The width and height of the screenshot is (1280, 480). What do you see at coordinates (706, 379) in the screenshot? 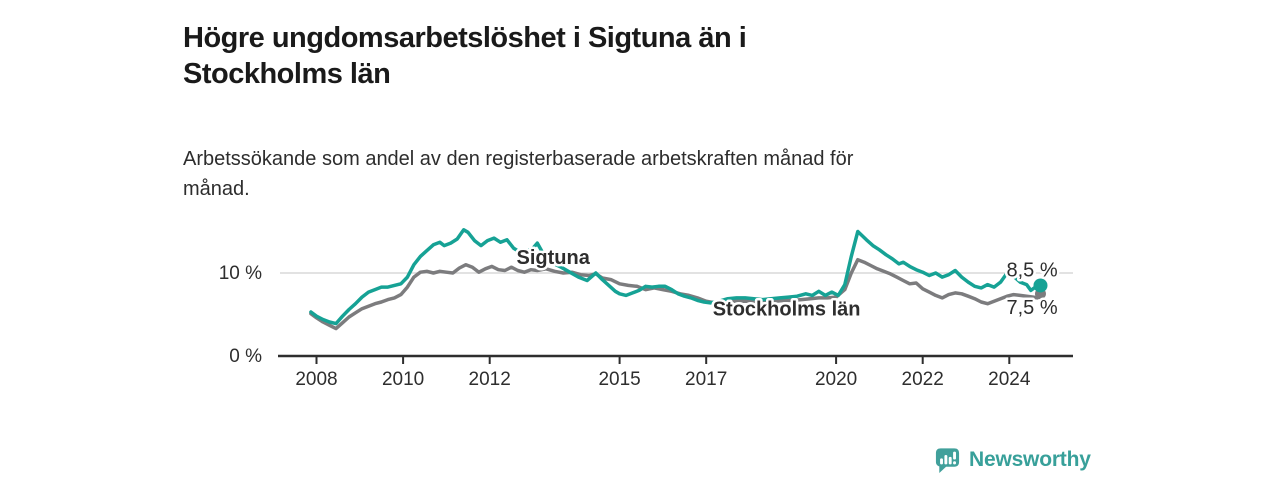
I see `x-tick-label: 2017` at bounding box center [706, 379].